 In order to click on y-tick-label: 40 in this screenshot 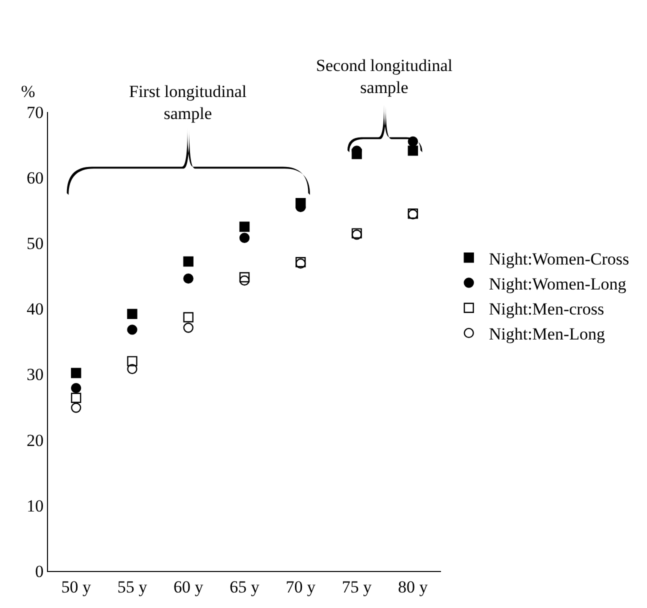, I will do `click(35, 309)`.